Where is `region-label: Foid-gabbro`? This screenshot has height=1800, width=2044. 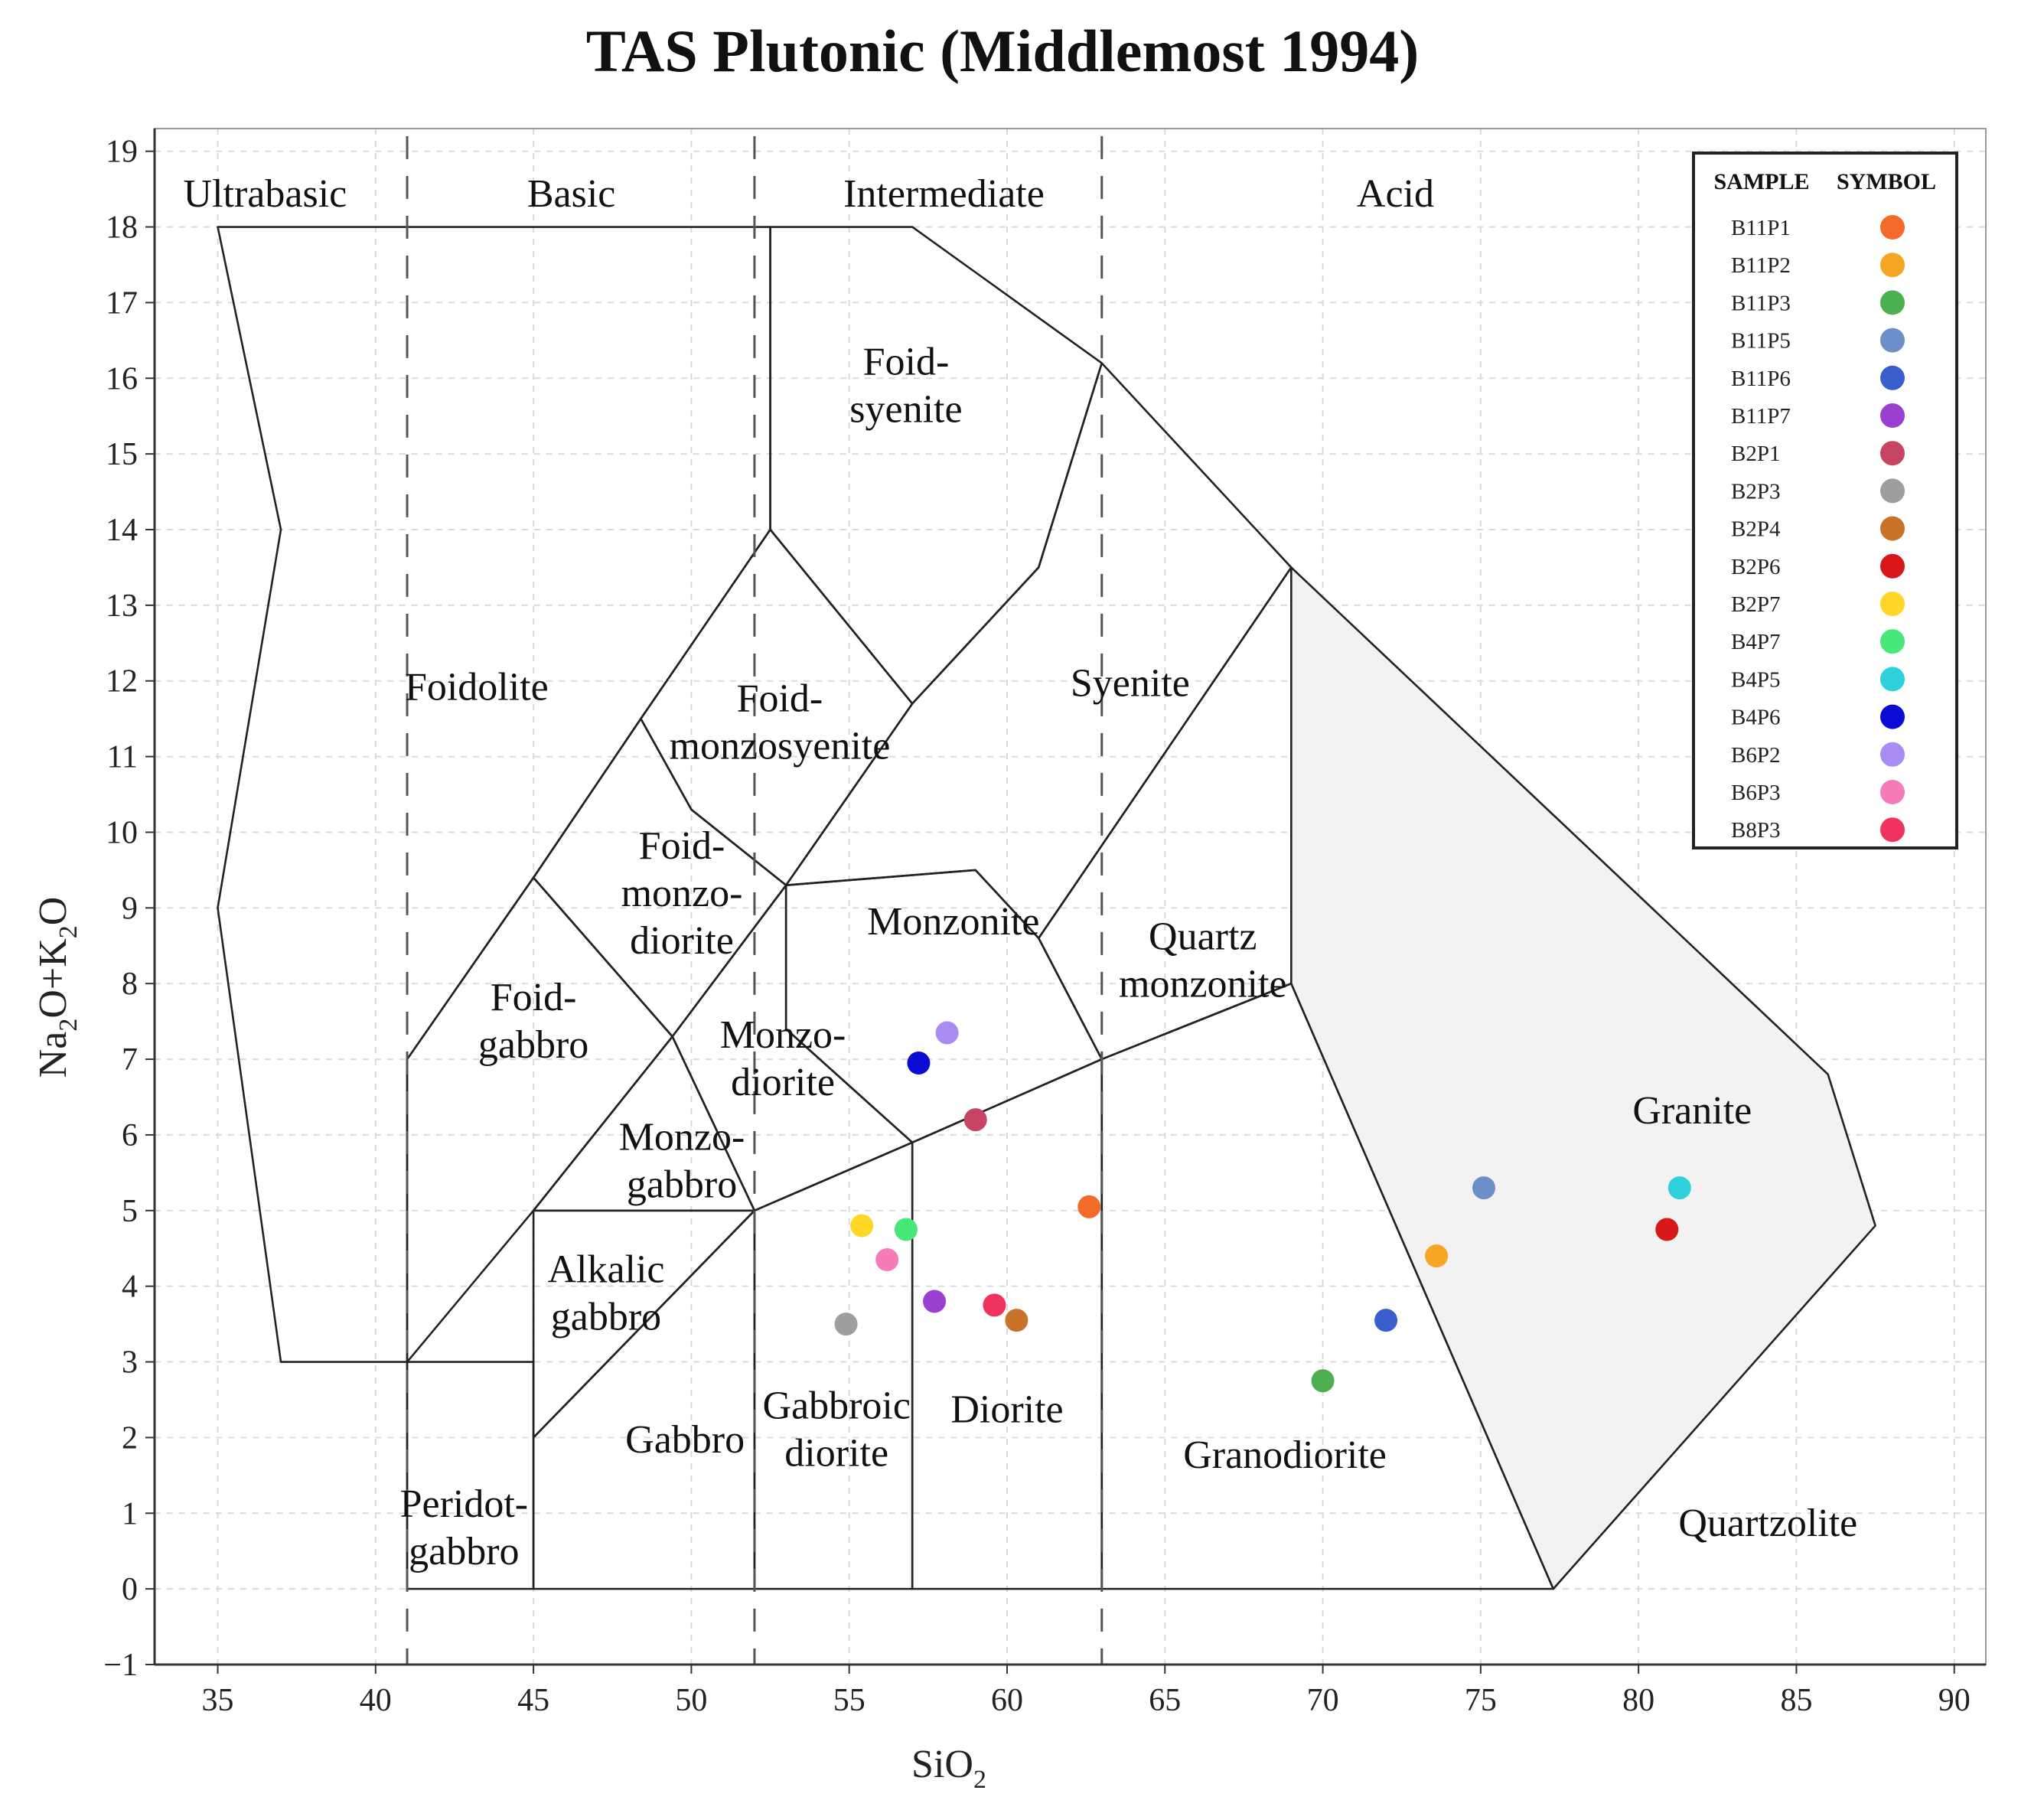
region-label: Foid-gabbro is located at coordinates (533, 1021).